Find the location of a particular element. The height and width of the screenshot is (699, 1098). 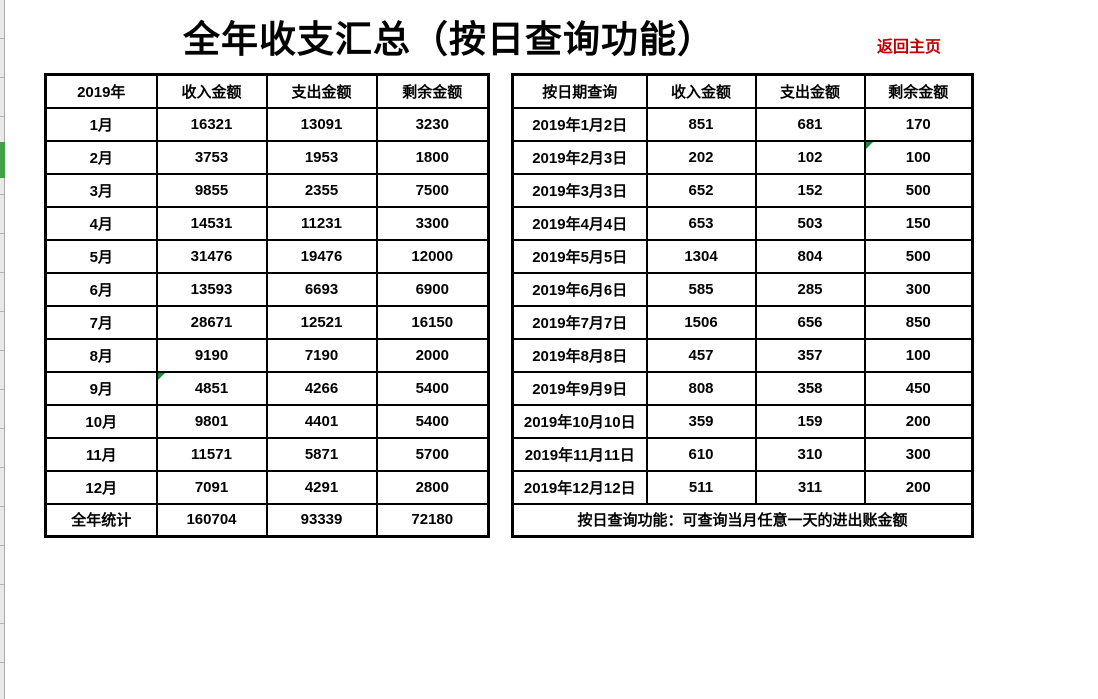

table-cell: 9855 is located at coordinates (211, 190).